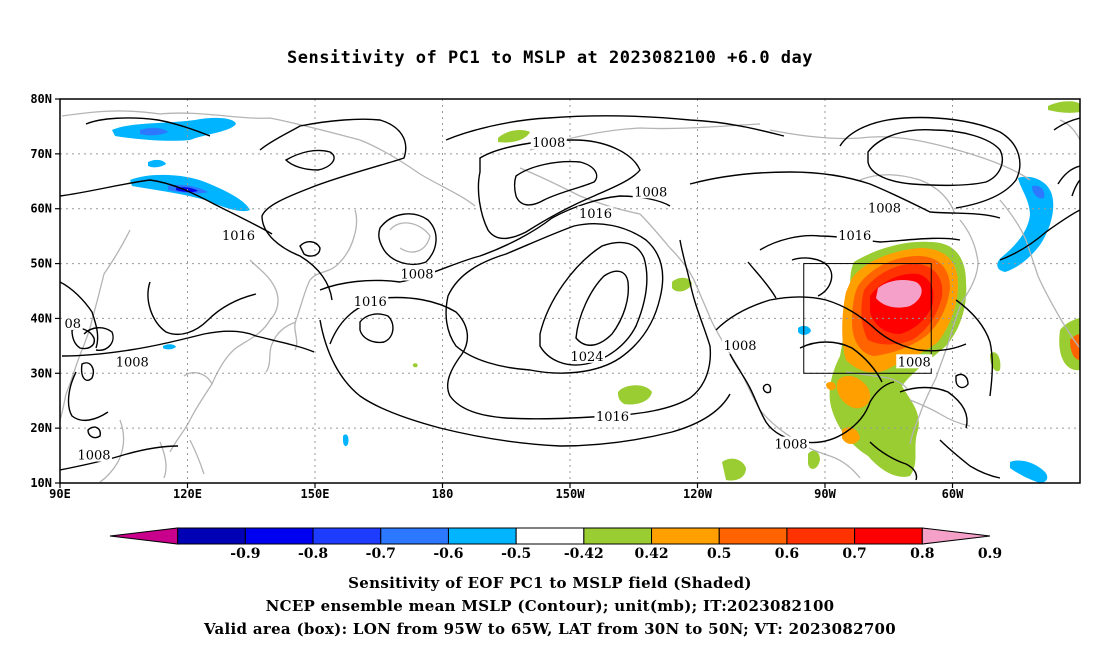 The image size is (1100, 650). I want to click on lon-tick-label: 60W, so click(953, 494).